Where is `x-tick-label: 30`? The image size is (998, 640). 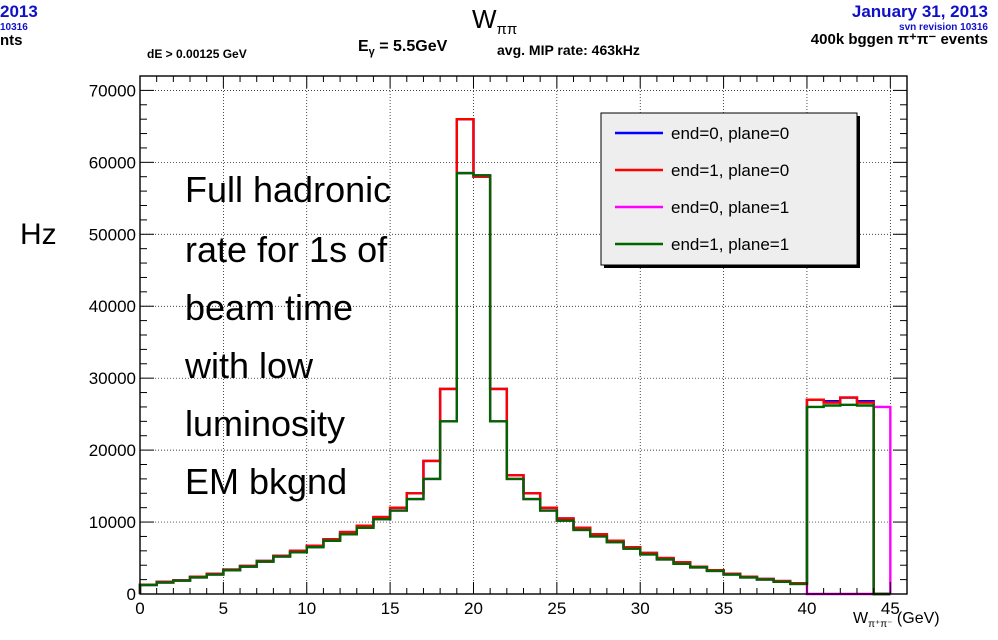
x-tick-label: 30 is located at coordinates (640, 608).